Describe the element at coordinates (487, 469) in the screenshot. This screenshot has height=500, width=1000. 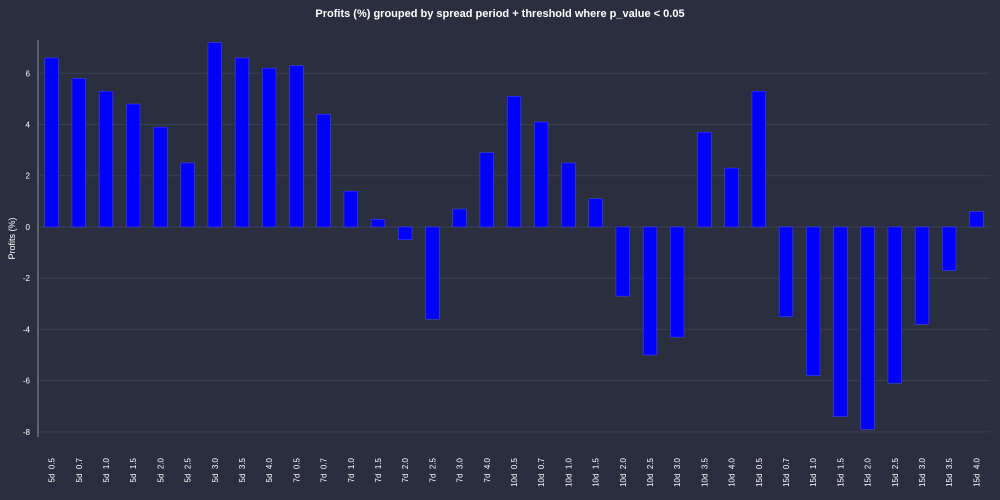
I see `x-tick-label: 7d 4.0` at that location.